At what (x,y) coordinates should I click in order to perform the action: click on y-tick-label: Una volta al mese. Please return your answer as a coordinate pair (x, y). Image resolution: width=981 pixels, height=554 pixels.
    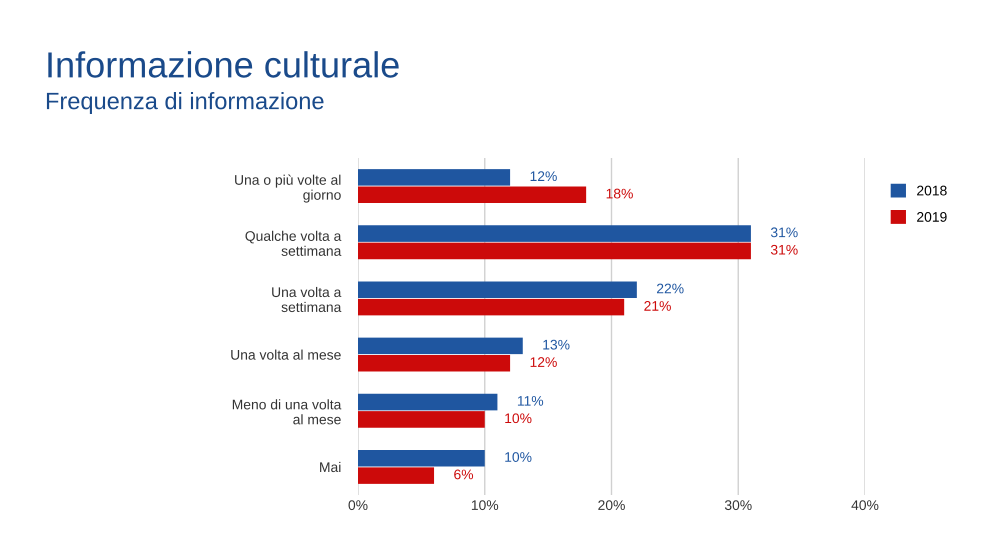
    Looking at the image, I should click on (286, 355).